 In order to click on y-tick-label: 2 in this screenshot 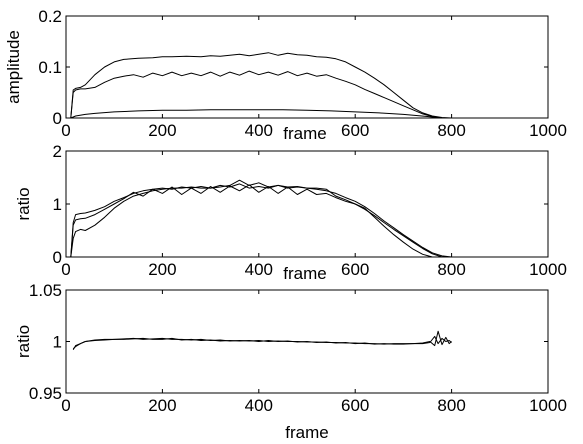, I will do `click(57, 151)`.